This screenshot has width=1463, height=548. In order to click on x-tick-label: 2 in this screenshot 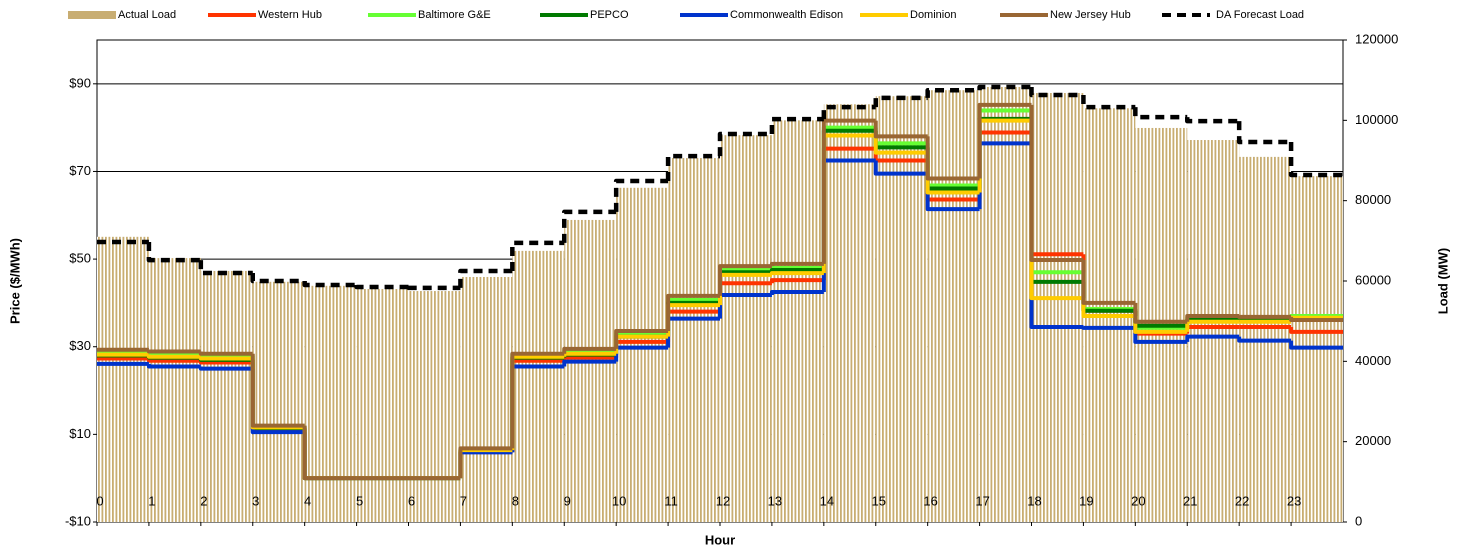, I will do `click(203, 500)`.